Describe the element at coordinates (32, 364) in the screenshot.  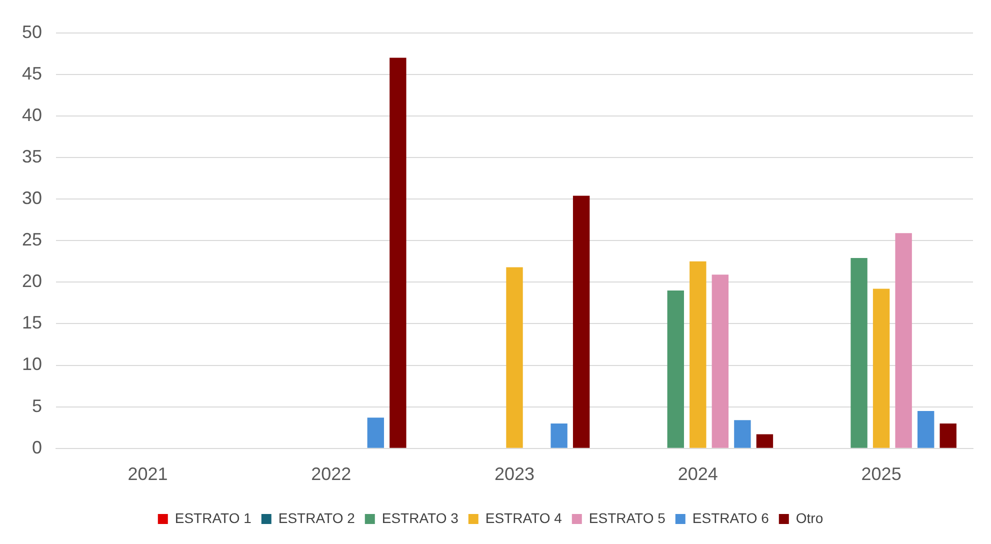
I see `y-tick-label: 10` at that location.